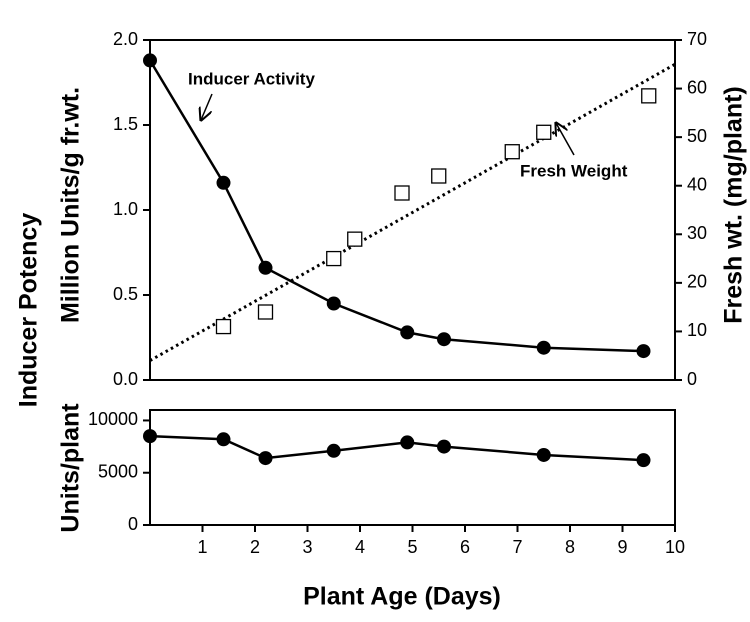  What do you see at coordinates (255, 547) in the screenshot?
I see `x-tick-label: 2` at bounding box center [255, 547].